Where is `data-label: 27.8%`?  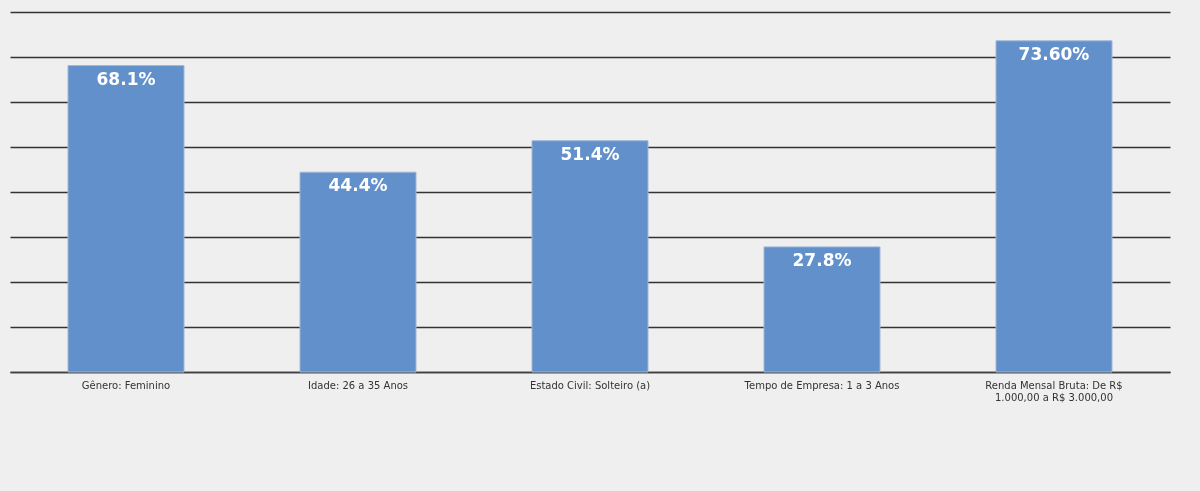 data-label: 27.8% is located at coordinates (822, 259).